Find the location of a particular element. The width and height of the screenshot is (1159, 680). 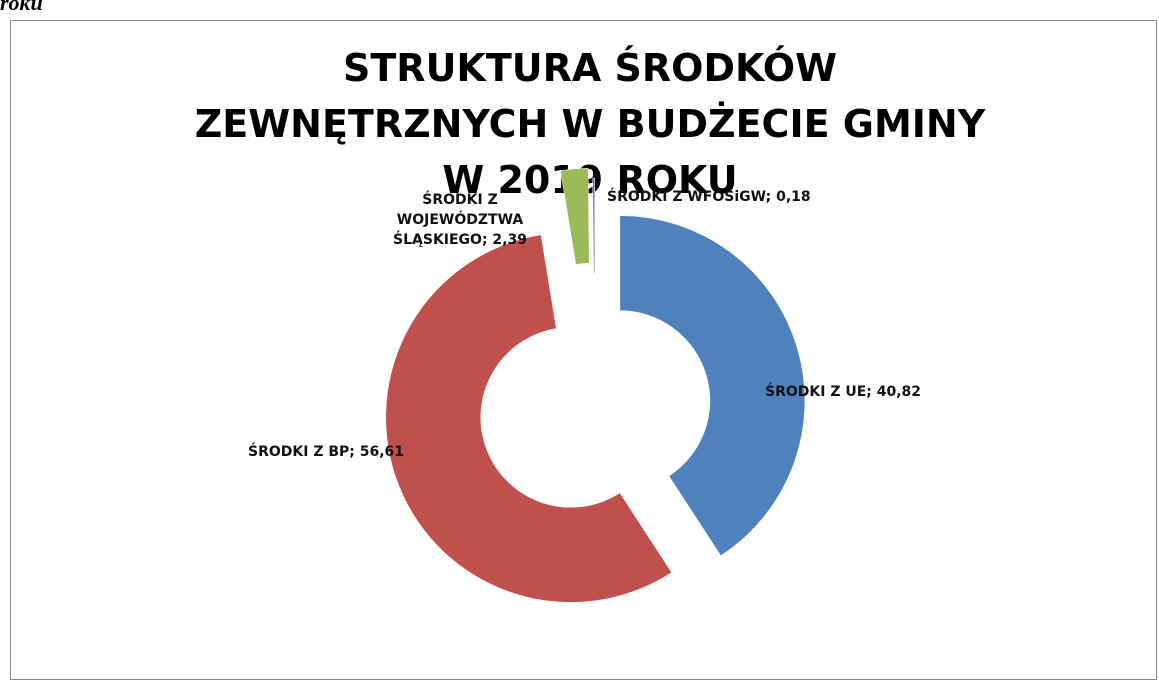

caption: roku is located at coordinates (21, 7).